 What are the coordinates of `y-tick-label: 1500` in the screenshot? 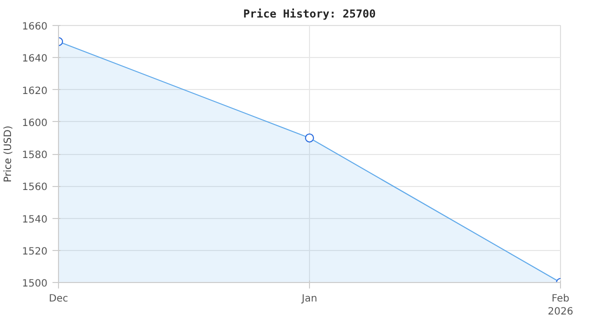 It's located at (35, 284).